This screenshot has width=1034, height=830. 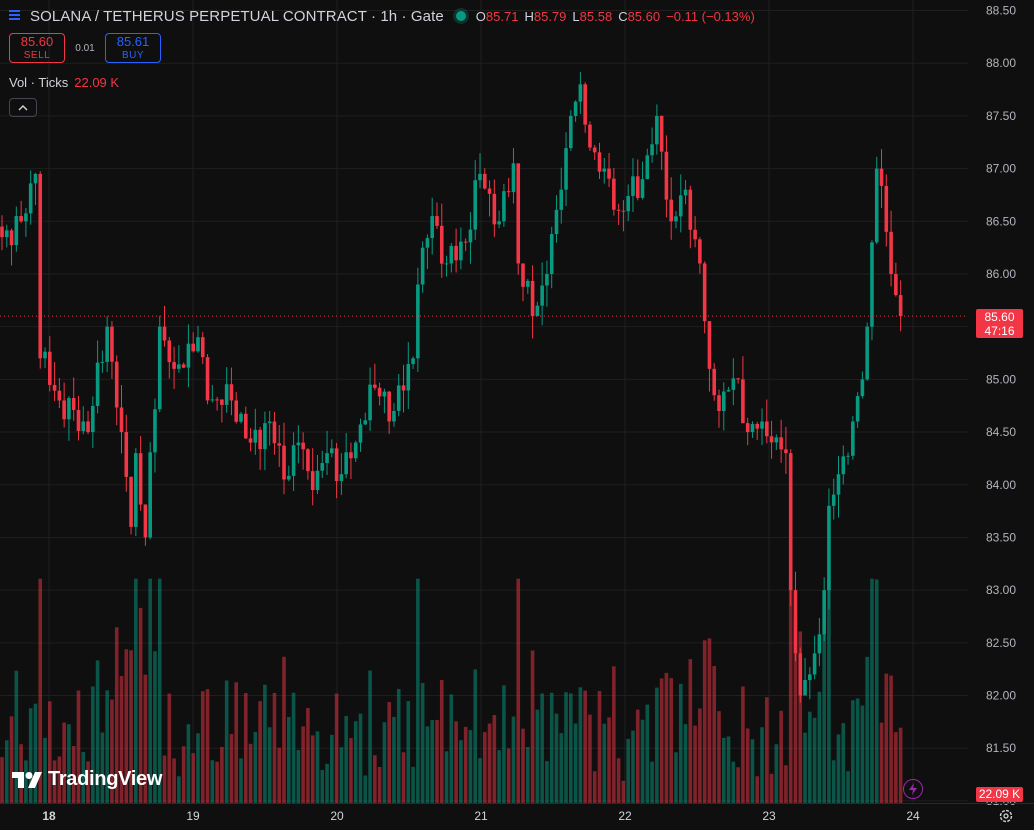 What do you see at coordinates (64, 82) in the screenshot?
I see `volume-legend: Vol · Ticks 22.09 K` at bounding box center [64, 82].